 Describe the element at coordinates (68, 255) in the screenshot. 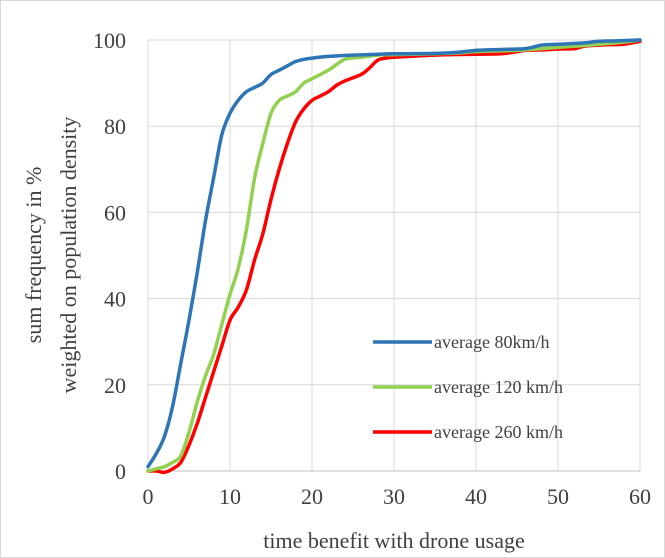

I see `y-axis-title-line-2: weighted on population density` at that location.